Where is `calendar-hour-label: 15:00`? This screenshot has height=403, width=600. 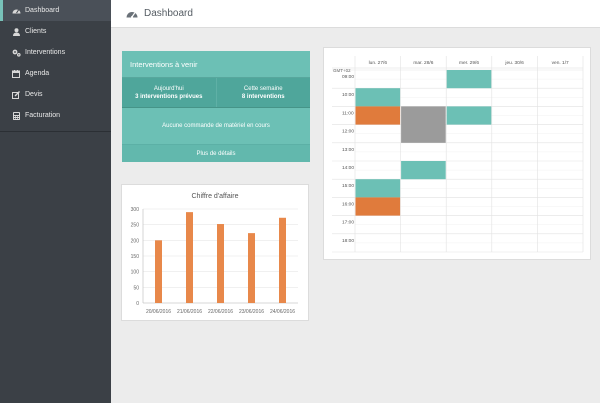
calendar-hour-label: 15:00 is located at coordinates (348, 186).